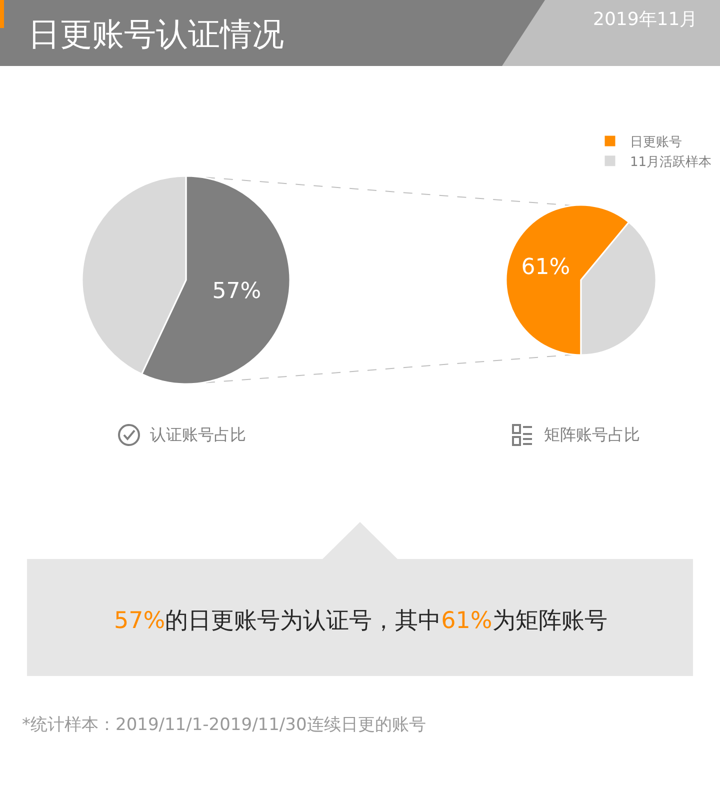 This screenshot has height=788, width=720. What do you see at coordinates (156, 34) in the screenshot?
I see `text: 日更账号认证情况` at bounding box center [156, 34].